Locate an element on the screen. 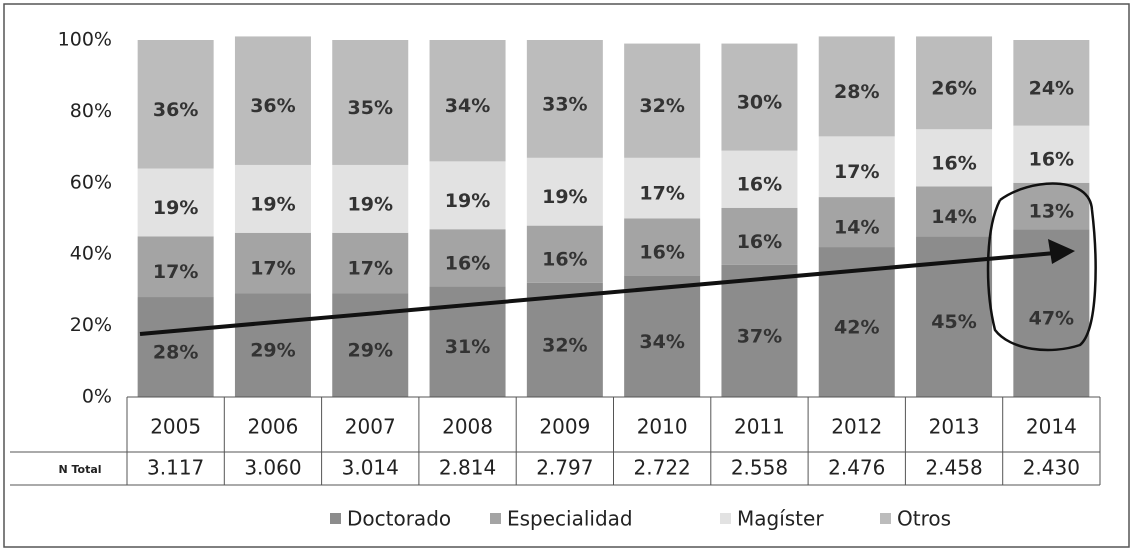  x-tick-label: 2013 is located at coordinates (954, 427).